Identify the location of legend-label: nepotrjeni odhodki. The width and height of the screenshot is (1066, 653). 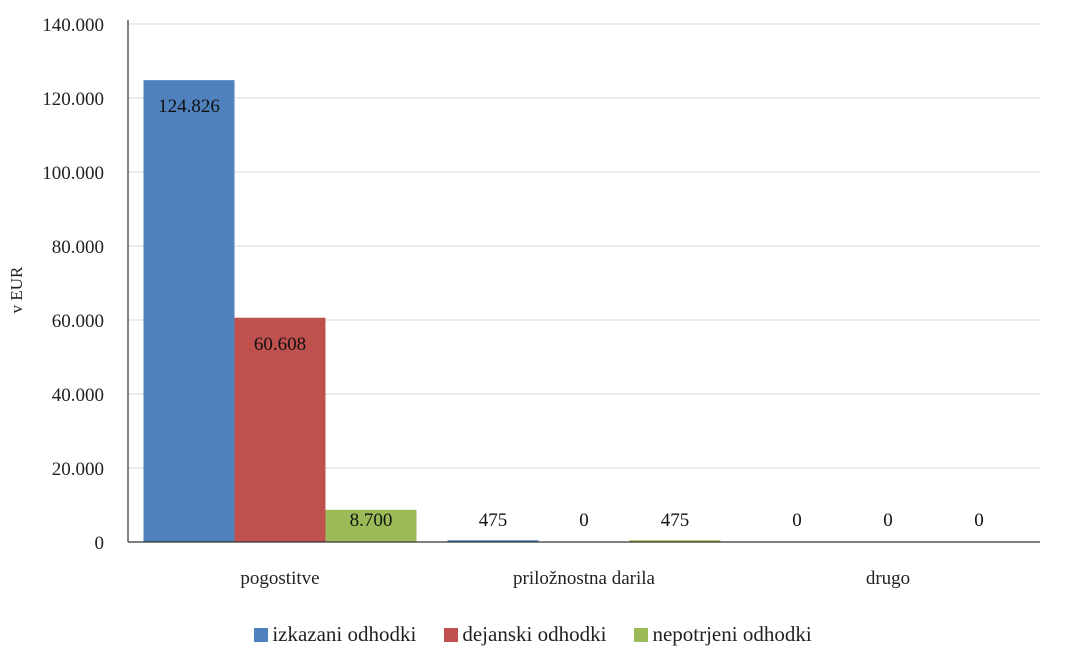
(732, 634).